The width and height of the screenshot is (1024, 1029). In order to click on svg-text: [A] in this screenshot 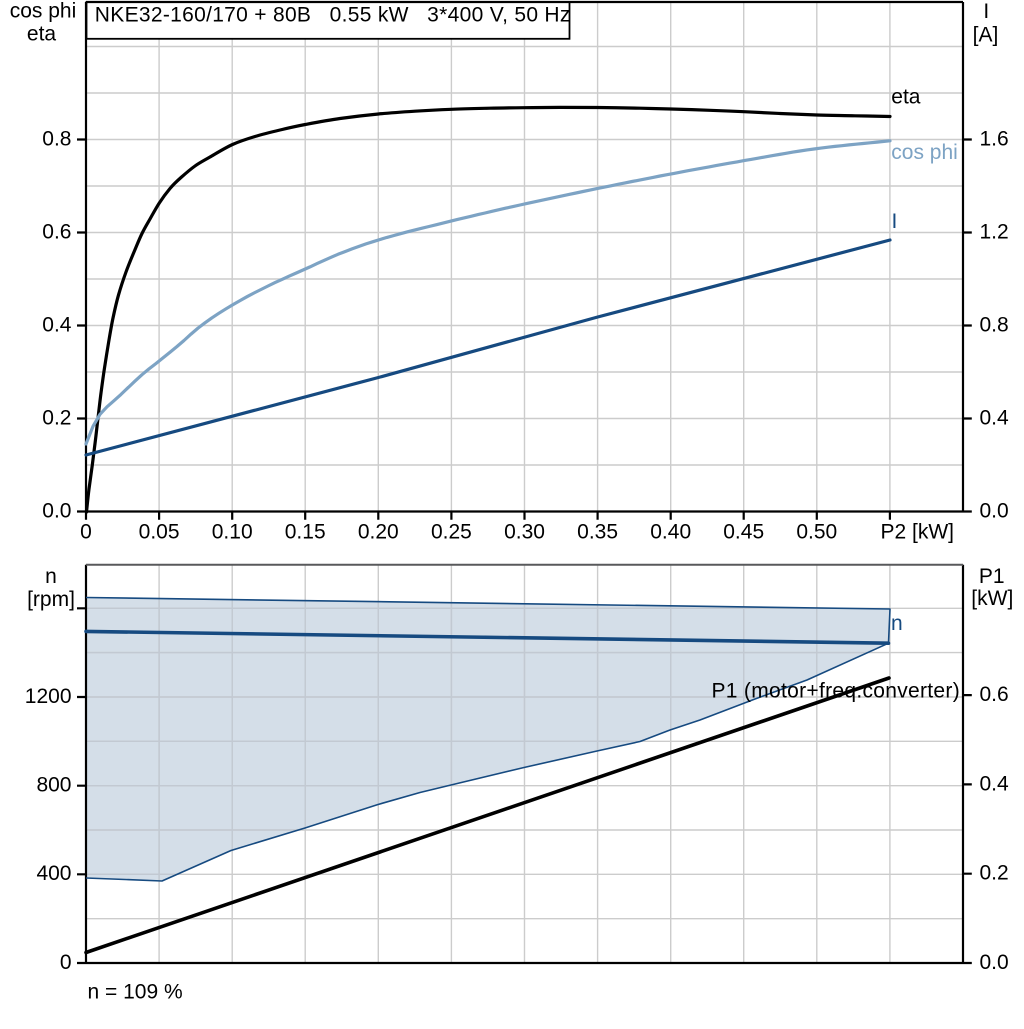, I will do `click(986, 34)`.